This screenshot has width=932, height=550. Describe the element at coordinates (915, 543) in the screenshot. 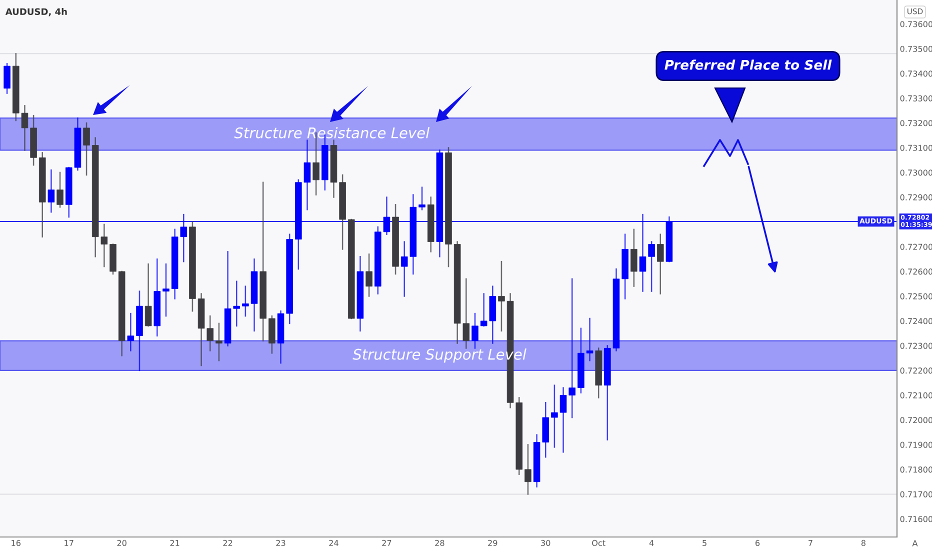

I see `text: A` at that location.